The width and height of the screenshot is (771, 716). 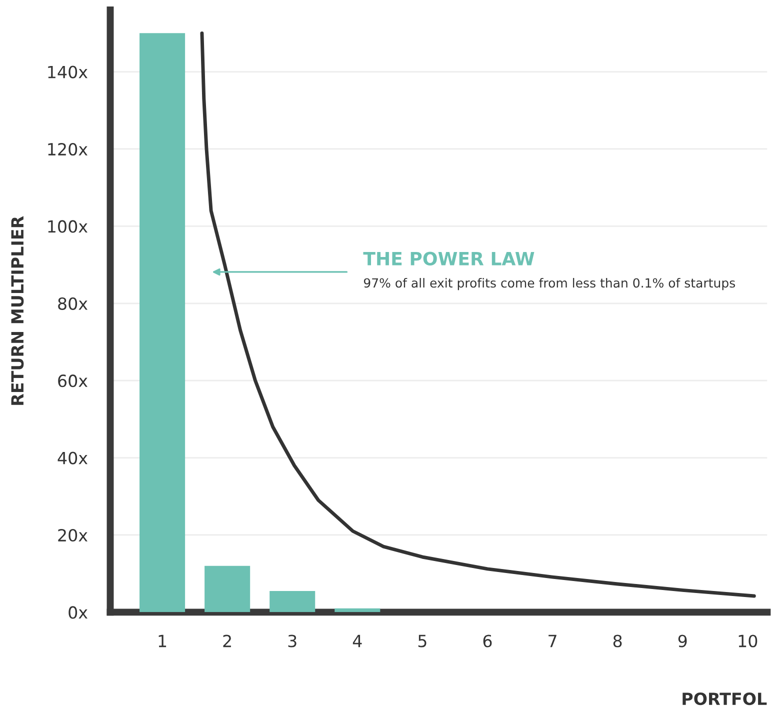 What do you see at coordinates (68, 149) in the screenshot?
I see `y-tick-label: 120x` at bounding box center [68, 149].